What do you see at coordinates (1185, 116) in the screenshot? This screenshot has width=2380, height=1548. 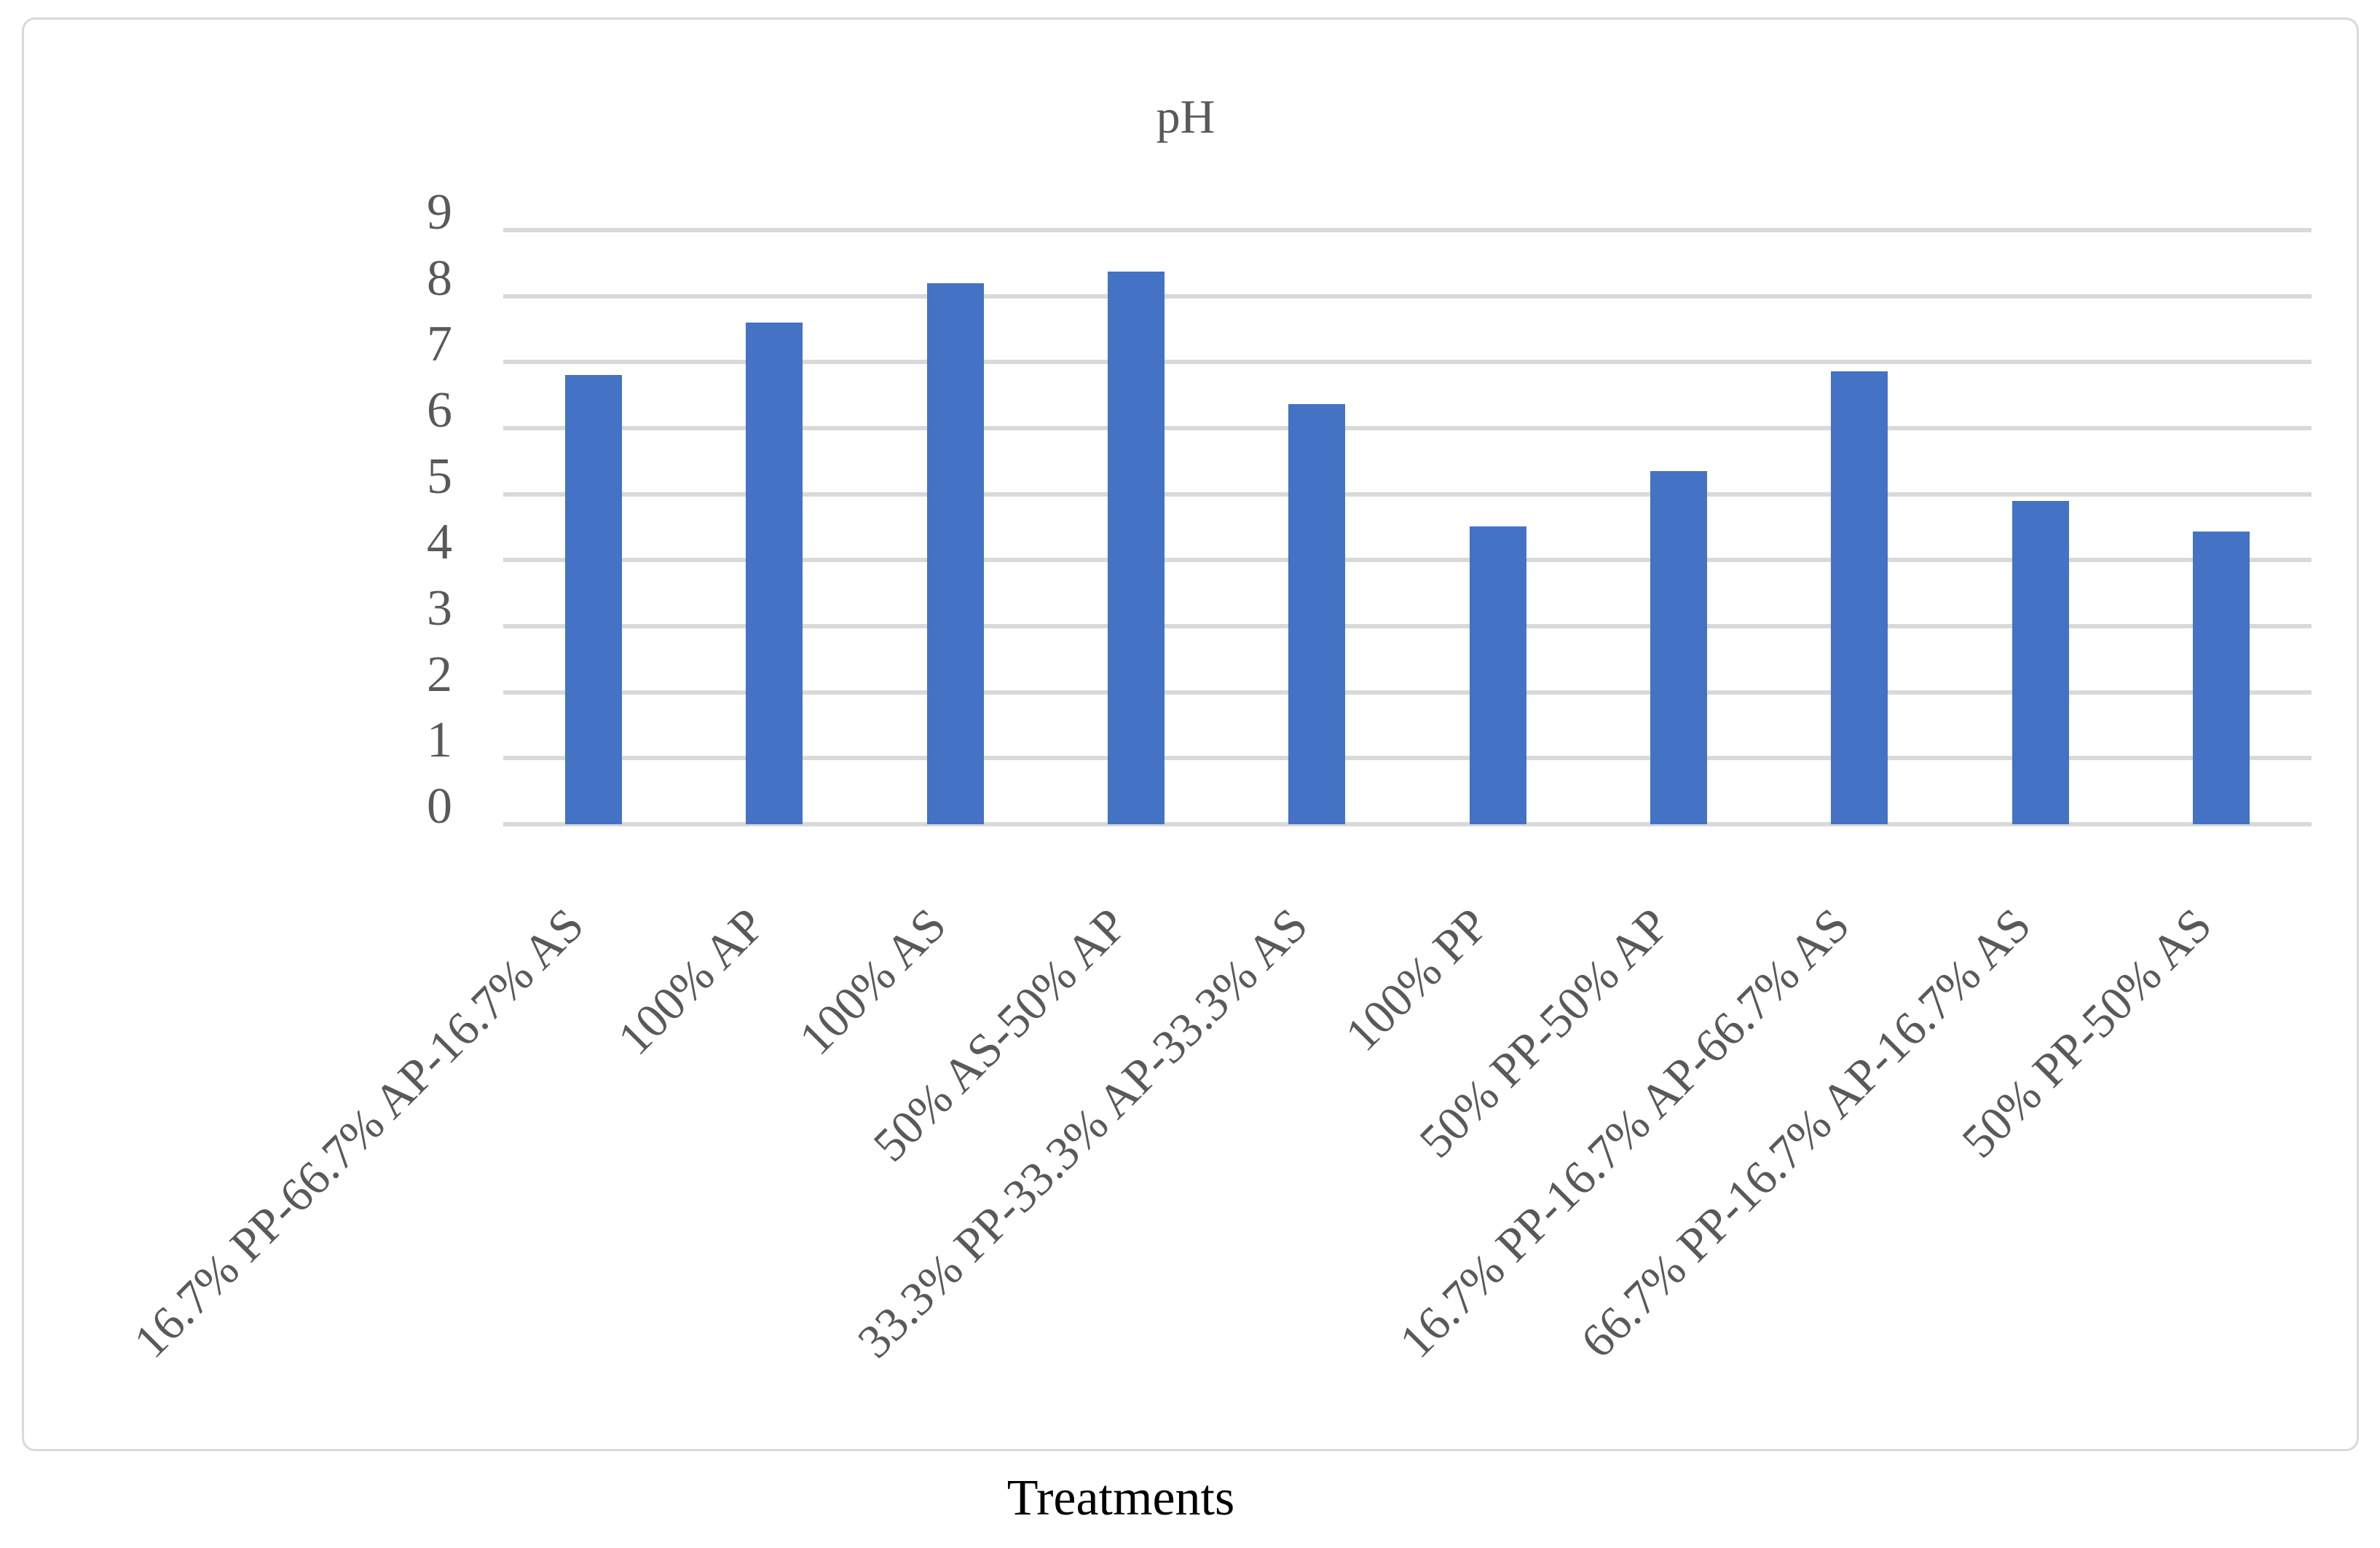 I see `chart-title: pH` at bounding box center [1185, 116].